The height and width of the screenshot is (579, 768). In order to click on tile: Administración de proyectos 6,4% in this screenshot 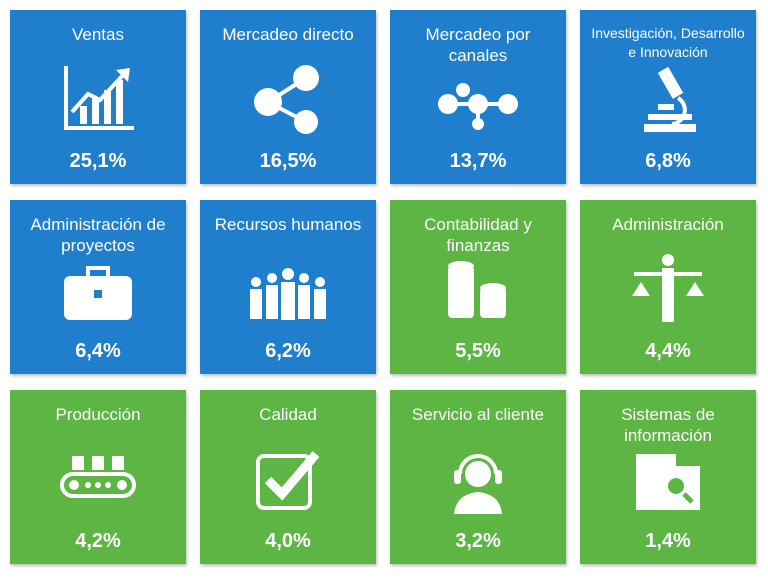, I will do `click(98, 287)`.